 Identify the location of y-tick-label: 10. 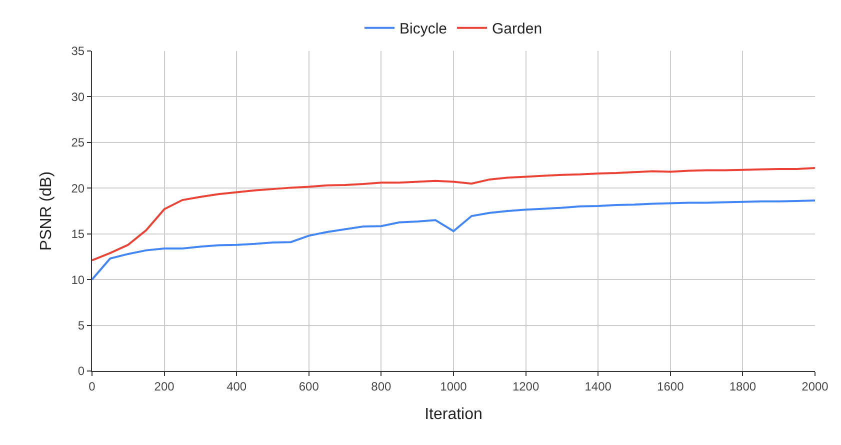
(78, 279).